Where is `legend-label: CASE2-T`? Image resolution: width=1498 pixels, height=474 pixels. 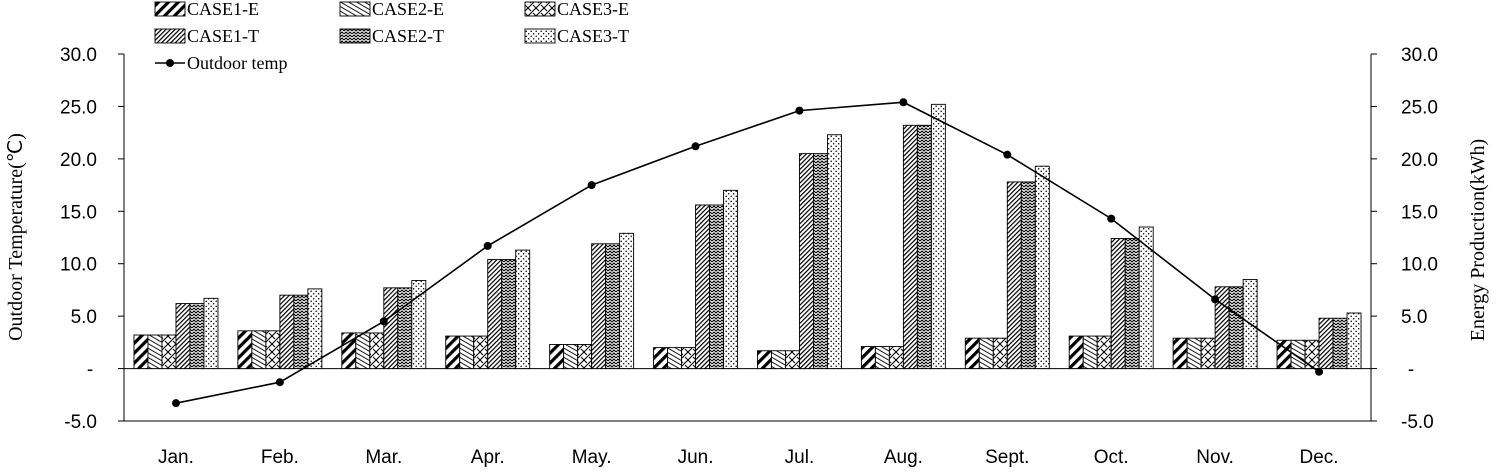 legend-label: CASE2-T is located at coordinates (408, 36).